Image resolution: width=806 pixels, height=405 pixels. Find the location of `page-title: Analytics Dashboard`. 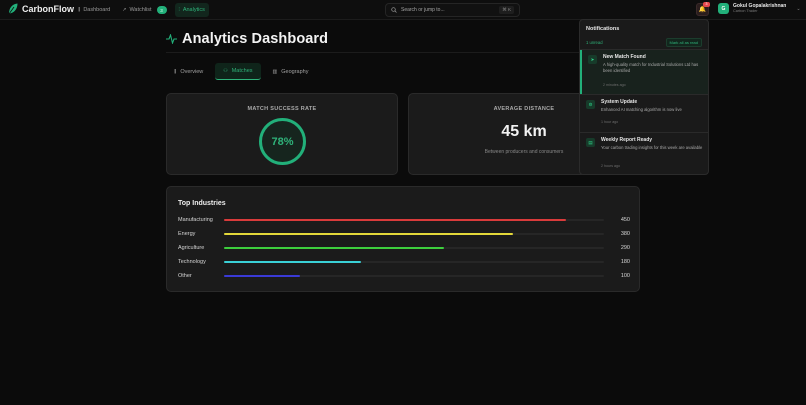

page-title: Analytics Dashboard is located at coordinates (255, 39).